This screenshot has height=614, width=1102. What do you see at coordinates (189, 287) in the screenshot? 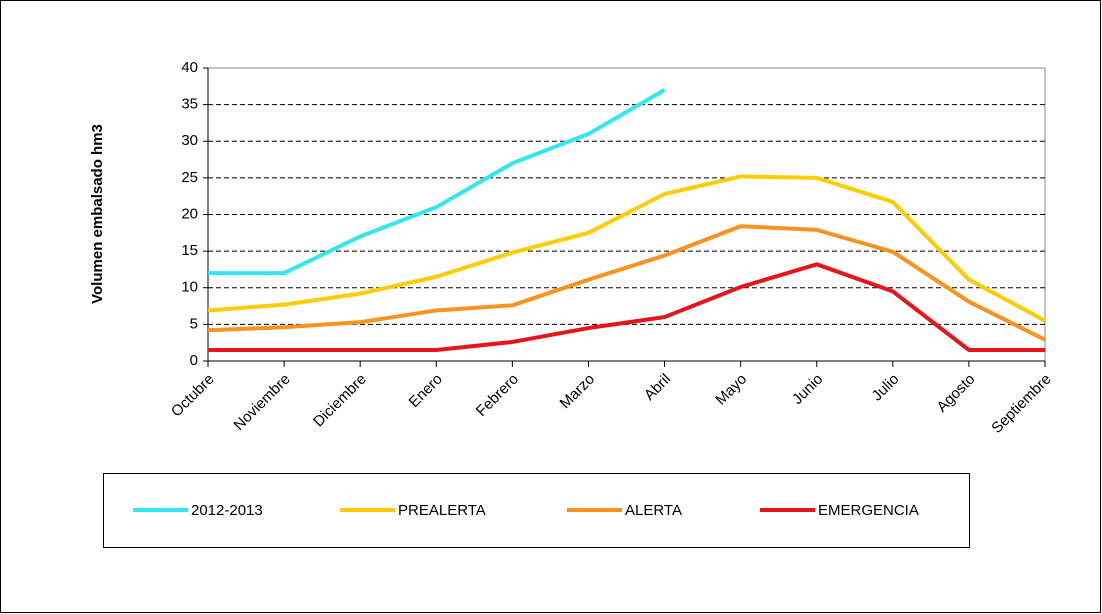
I see `y-tick-label: 10` at bounding box center [189, 287].